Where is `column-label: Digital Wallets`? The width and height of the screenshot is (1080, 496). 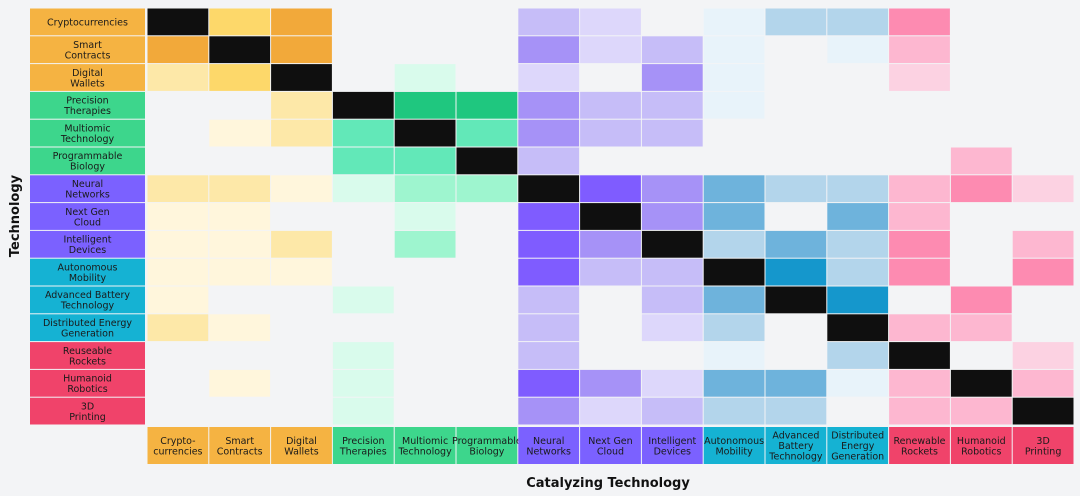
column-label: Digital Wallets is located at coordinates (301, 447).